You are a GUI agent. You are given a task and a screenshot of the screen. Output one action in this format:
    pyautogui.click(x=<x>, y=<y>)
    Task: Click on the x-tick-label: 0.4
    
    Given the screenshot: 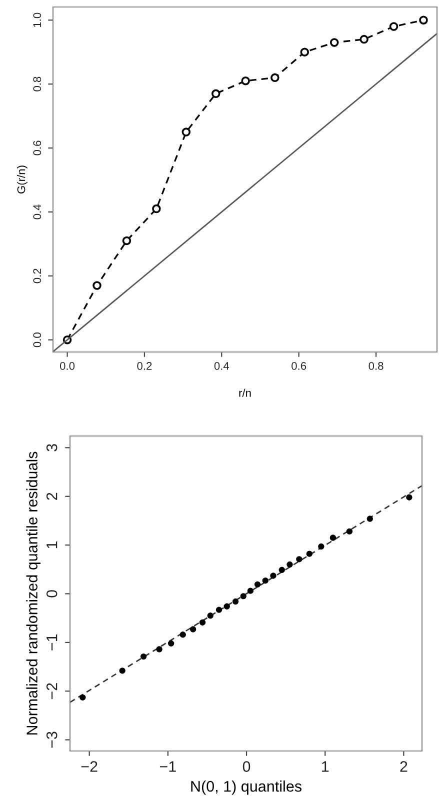 What is the action you would take?
    pyautogui.click(x=222, y=366)
    